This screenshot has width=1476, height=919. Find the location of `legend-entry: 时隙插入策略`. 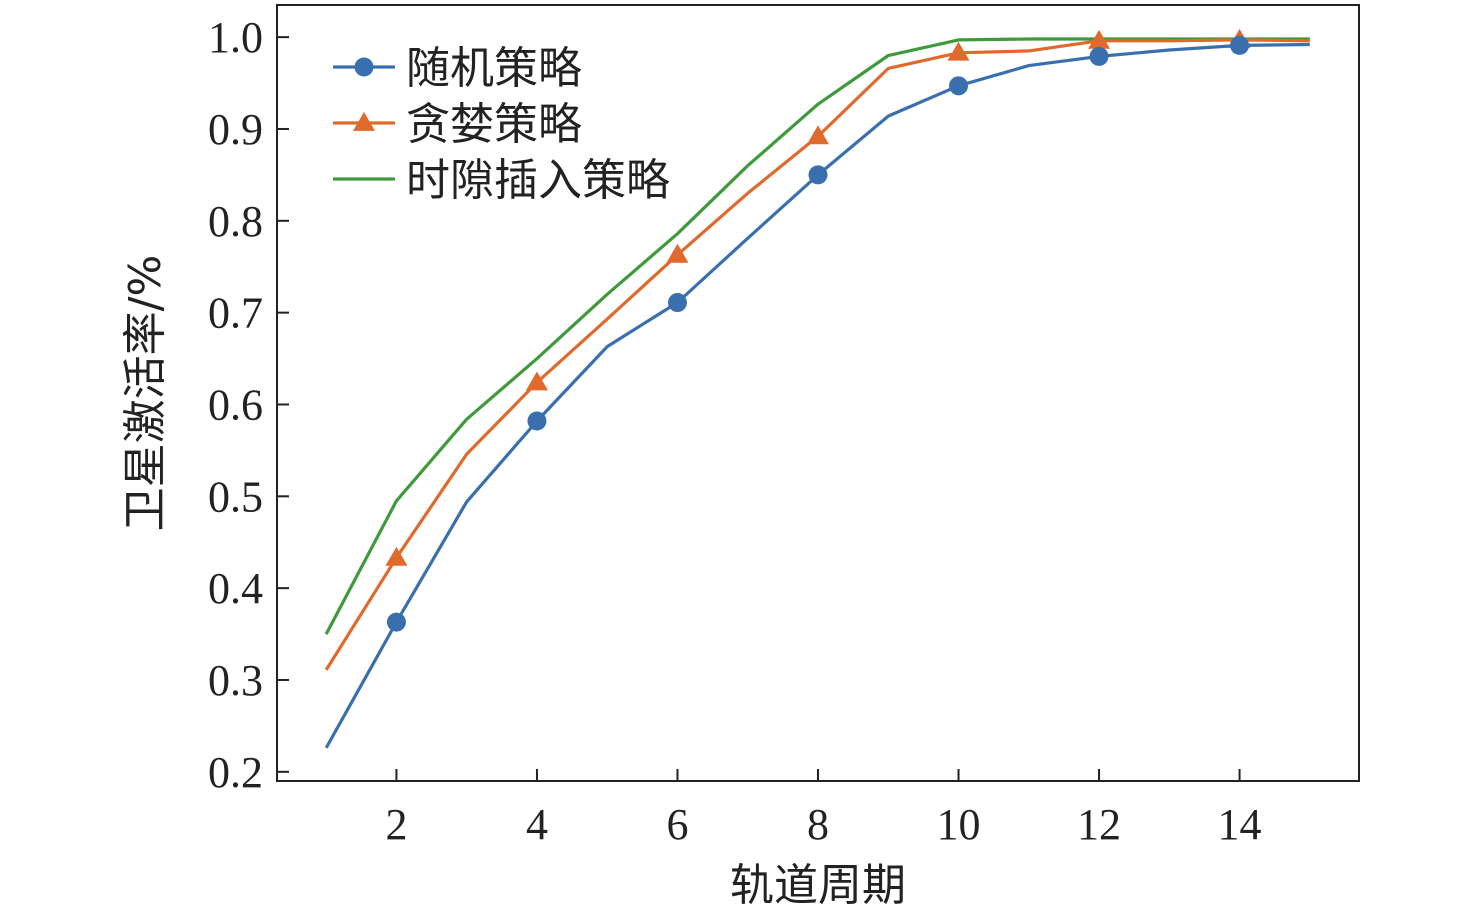

legend-entry: 时隙插入策略 is located at coordinates (501, 180).